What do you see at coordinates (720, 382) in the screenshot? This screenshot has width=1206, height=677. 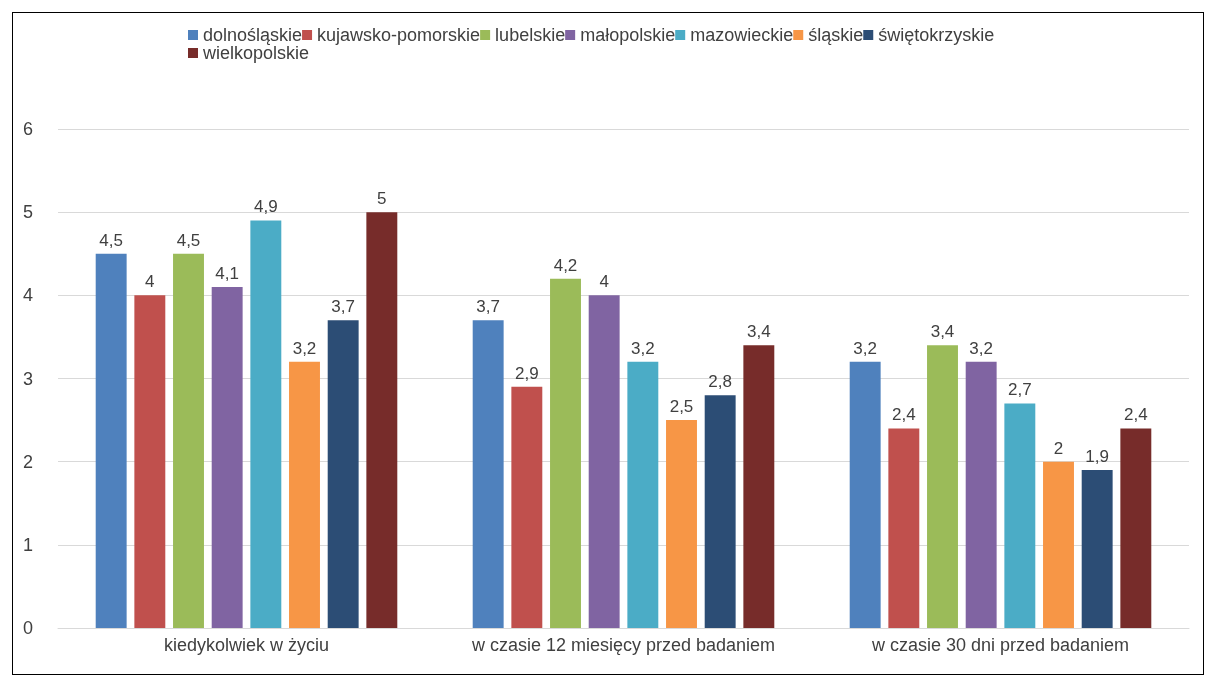 I see `data-label: 2,8` at bounding box center [720, 382].